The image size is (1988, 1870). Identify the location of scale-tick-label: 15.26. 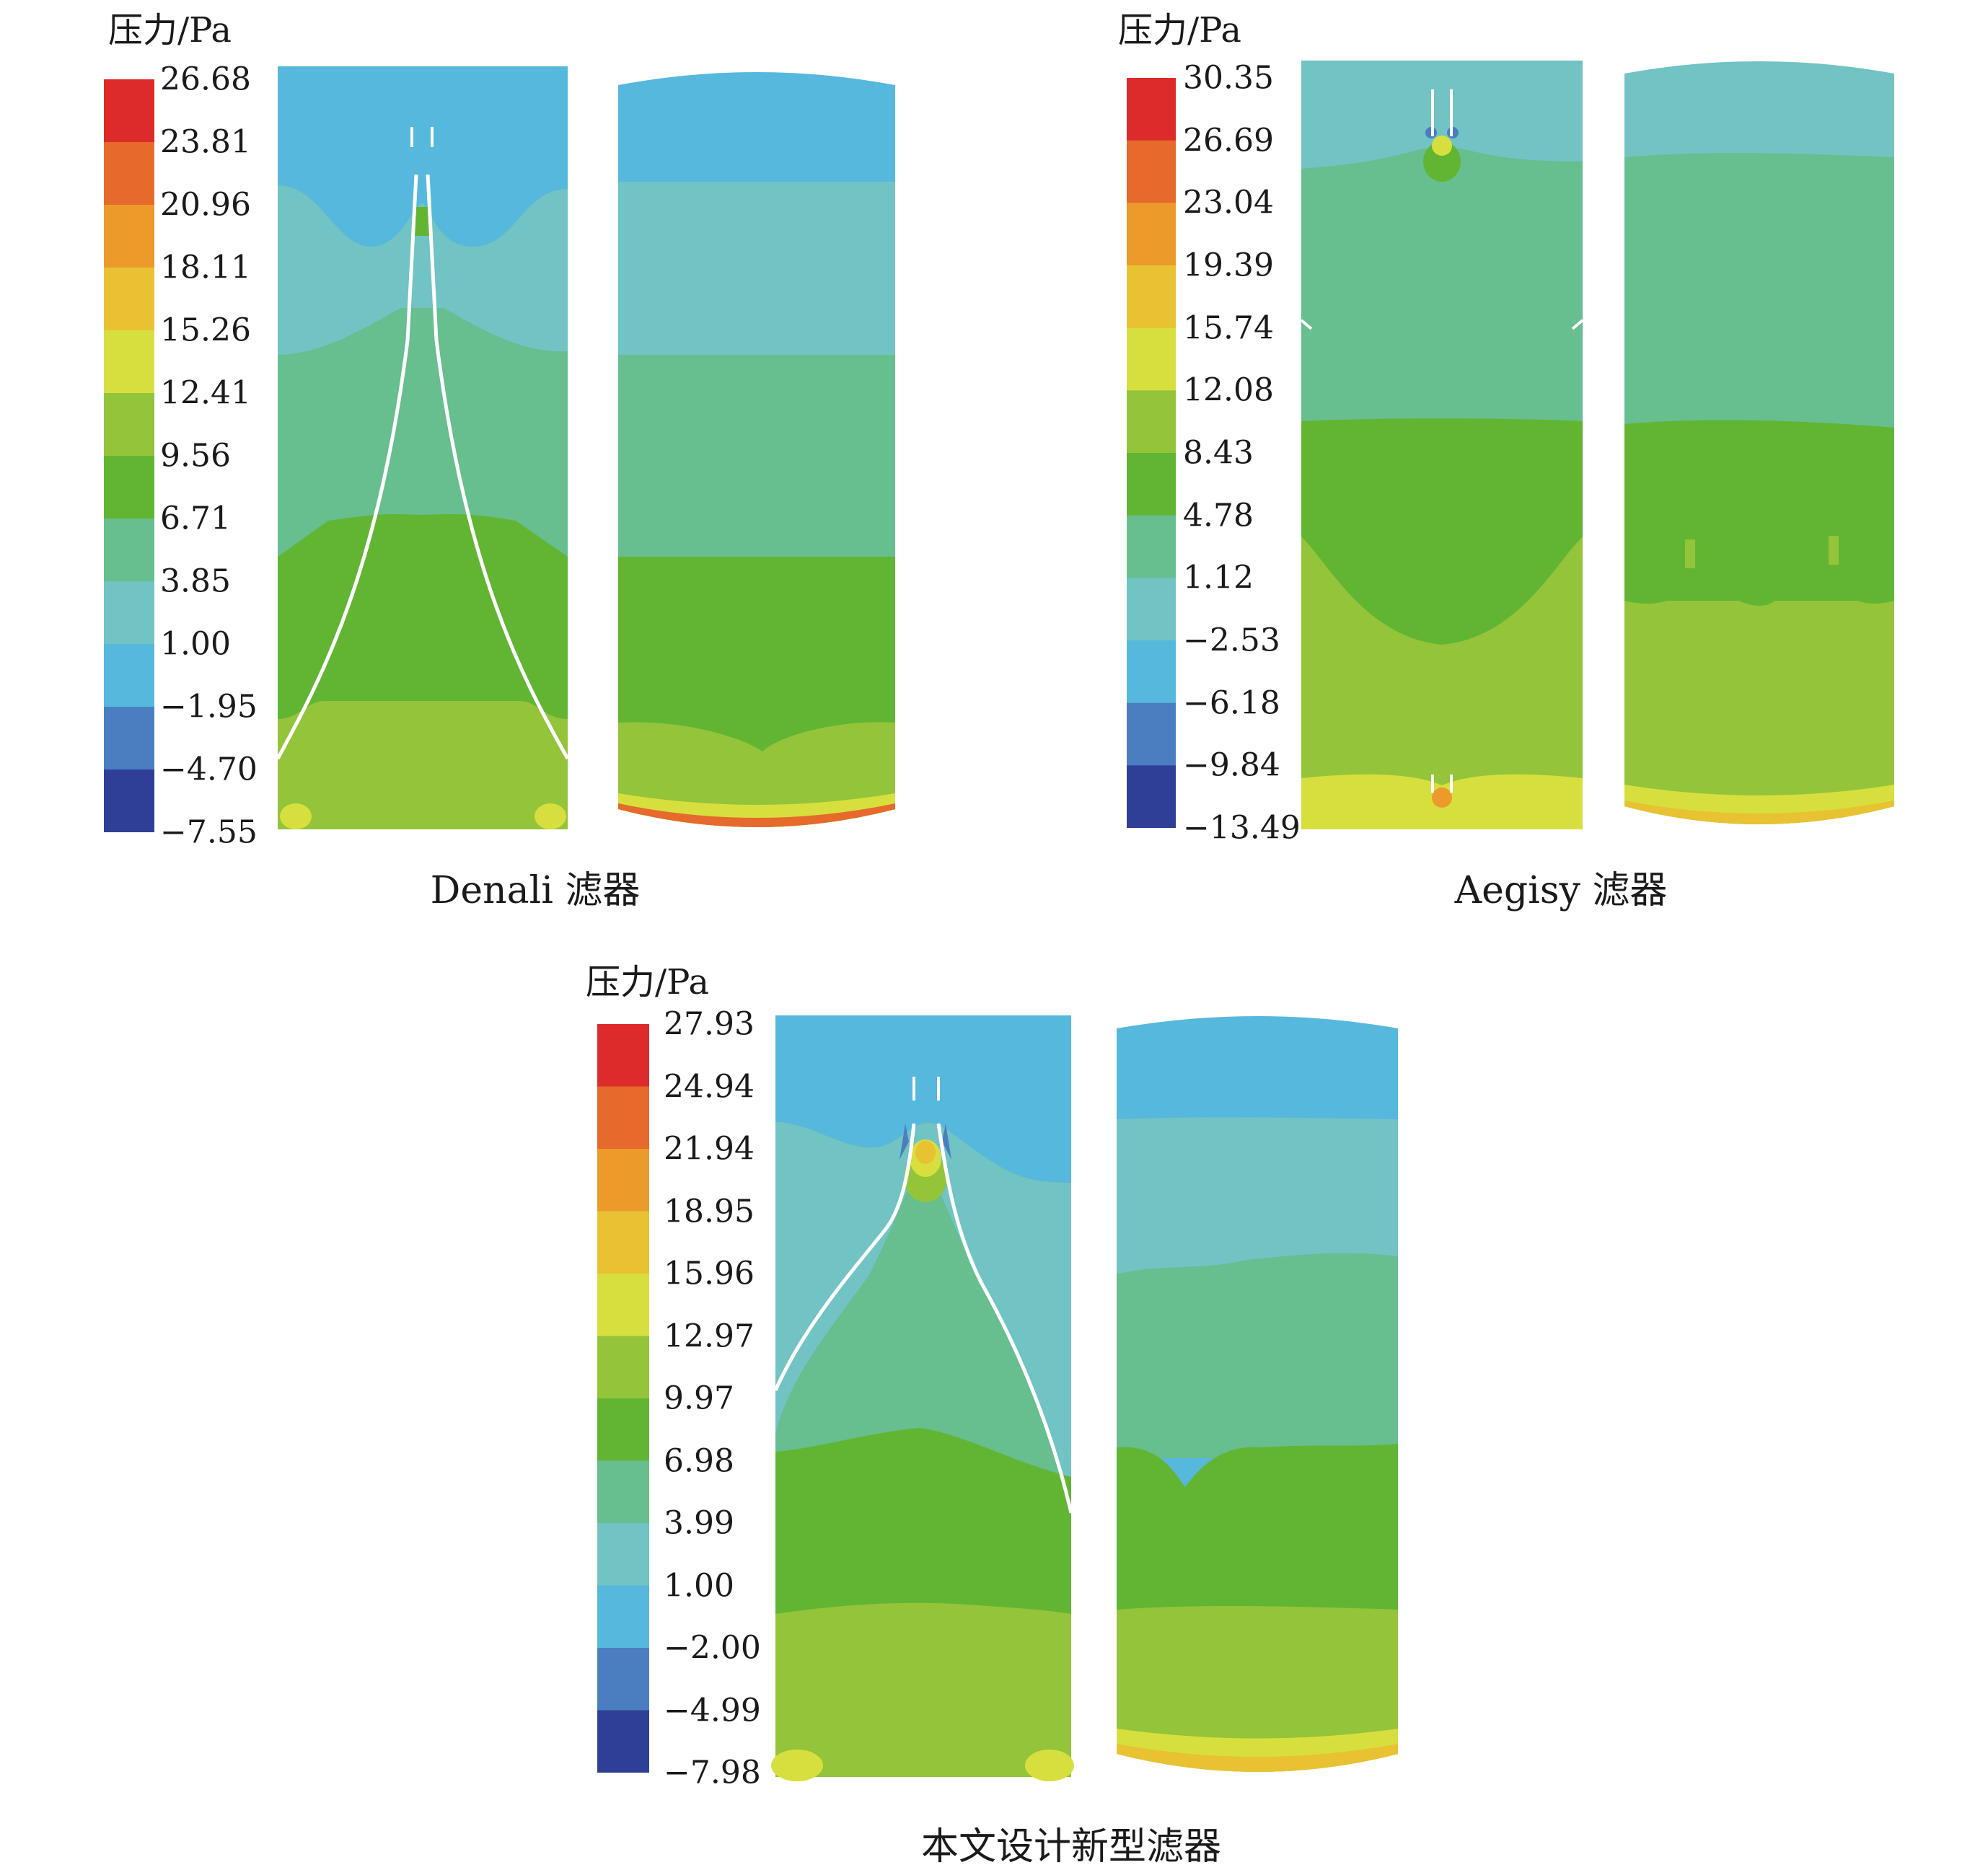
(205, 330).